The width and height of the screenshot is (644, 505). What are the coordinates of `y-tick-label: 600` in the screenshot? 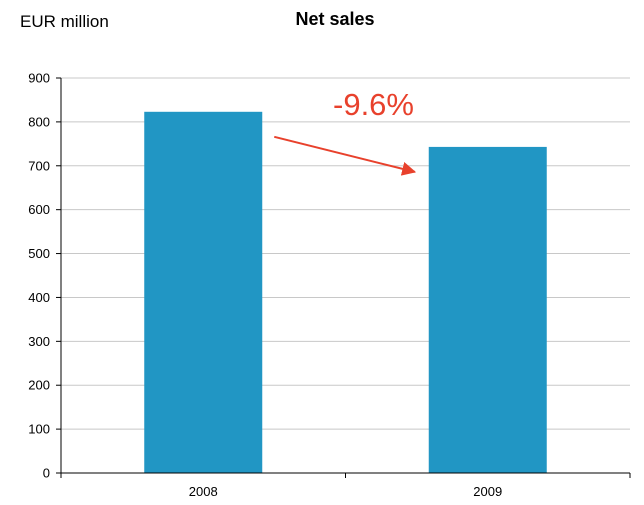 It's located at (39, 209).